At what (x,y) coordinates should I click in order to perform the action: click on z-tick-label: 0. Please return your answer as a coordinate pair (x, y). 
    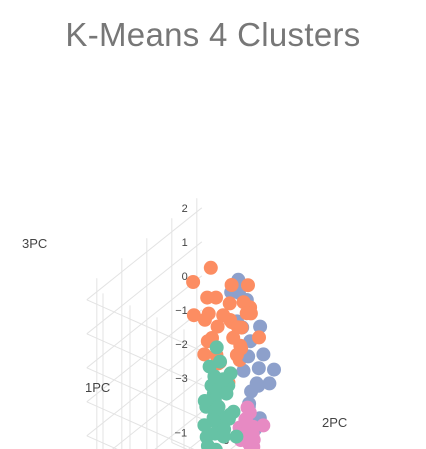
    Looking at the image, I should click on (185, 277).